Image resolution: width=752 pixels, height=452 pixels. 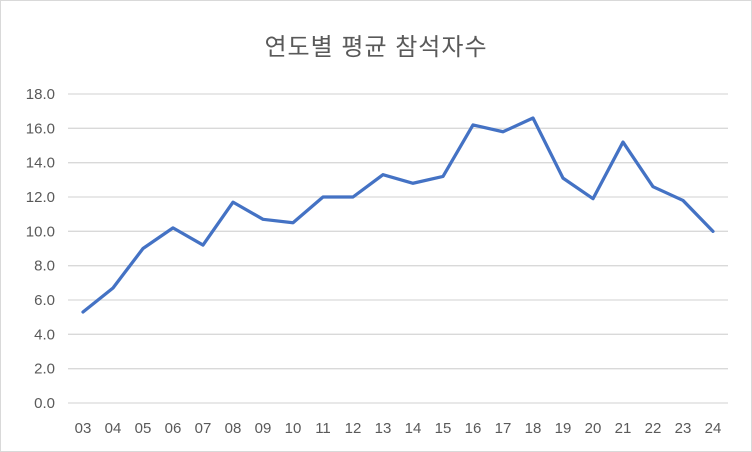 I want to click on x-axis-tick-label: 24, so click(x=713, y=428).